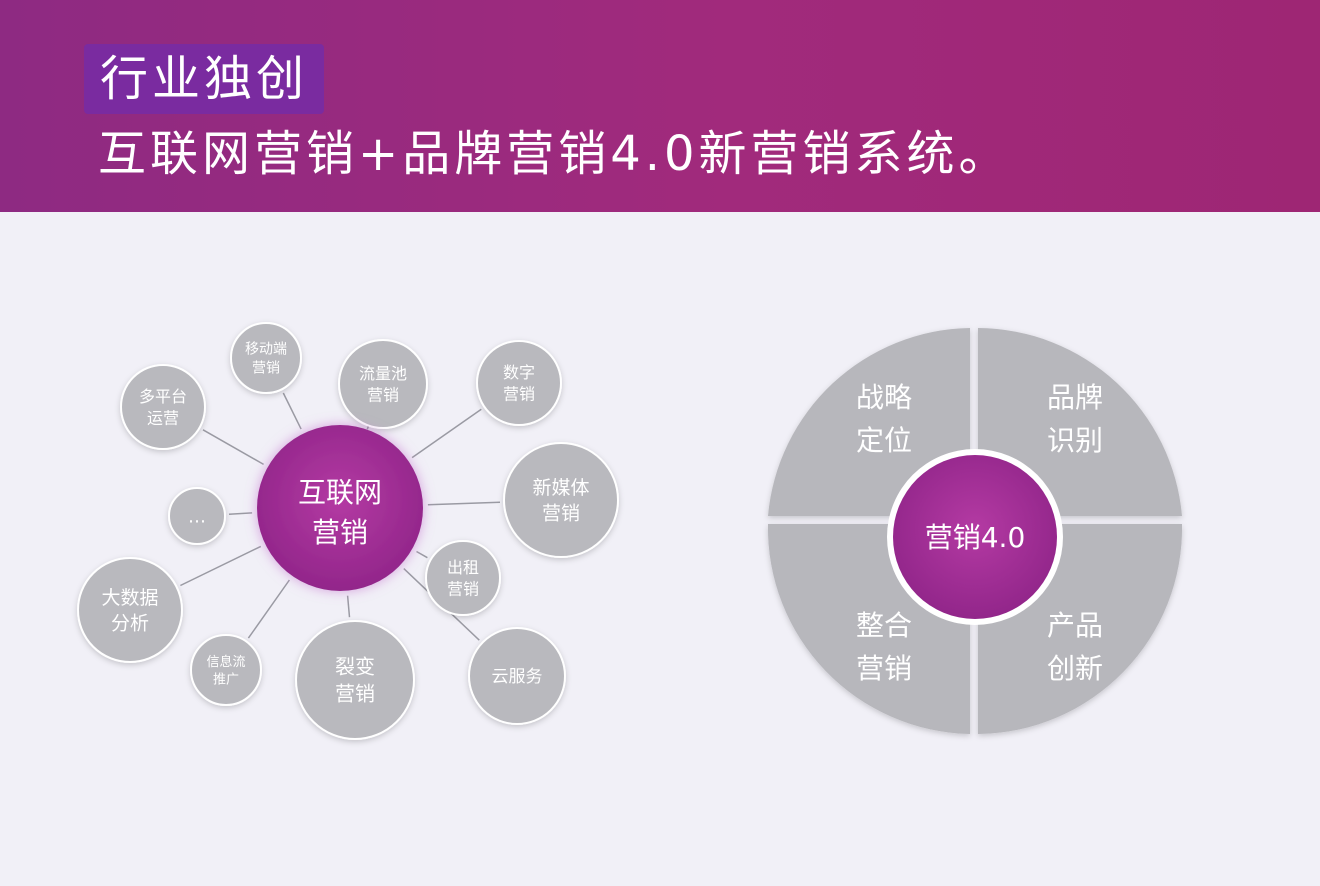 The width and height of the screenshot is (1320, 886). What do you see at coordinates (884, 440) in the screenshot?
I see `quadrant-label-strategy-2: 定位` at bounding box center [884, 440].